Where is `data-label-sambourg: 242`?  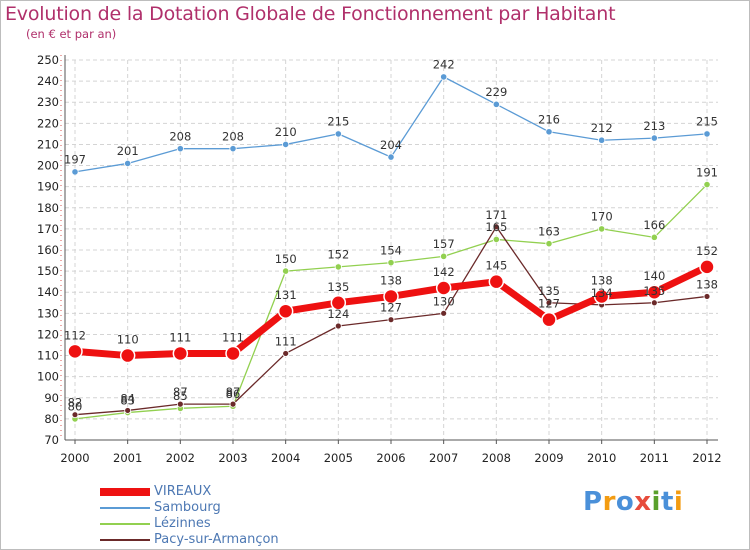
data-label-sambourg: 242 is located at coordinates (444, 65).